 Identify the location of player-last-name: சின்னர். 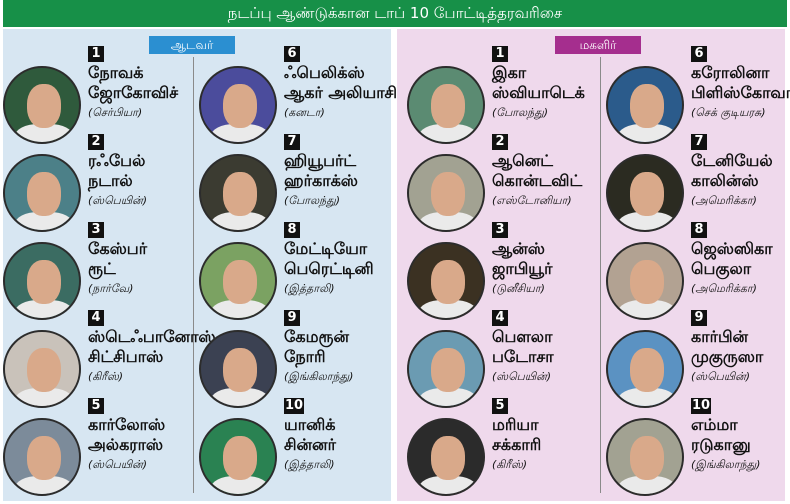
(310, 444).